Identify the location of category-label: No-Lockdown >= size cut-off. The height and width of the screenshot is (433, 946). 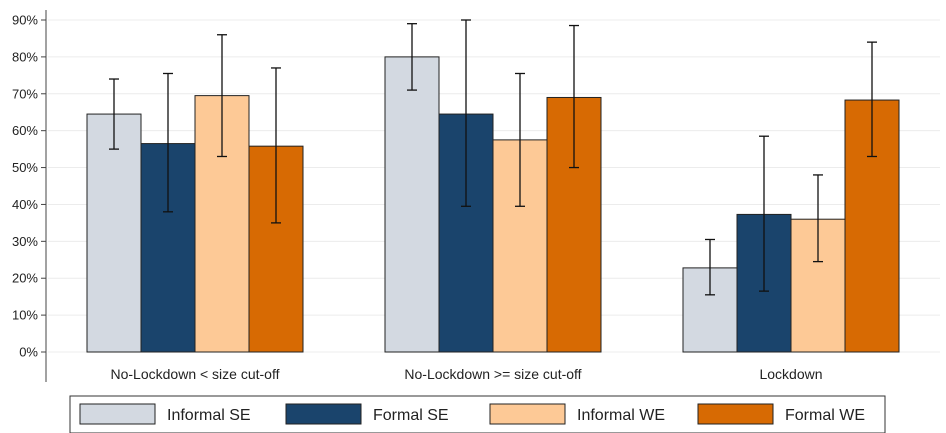
(492, 374).